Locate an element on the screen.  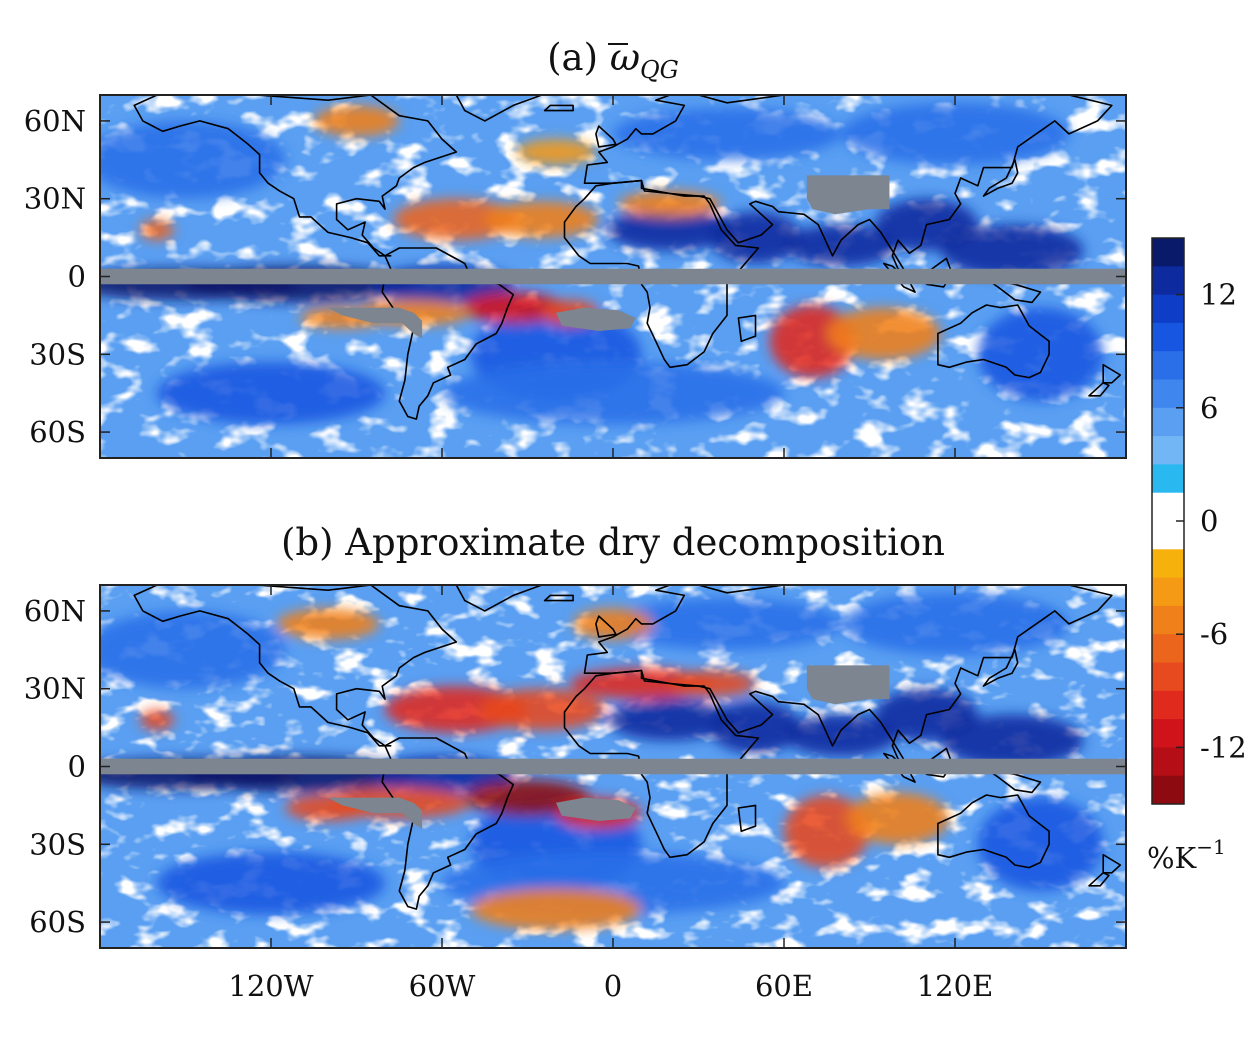
lat-tick-label: 60S is located at coordinates (57, 432).